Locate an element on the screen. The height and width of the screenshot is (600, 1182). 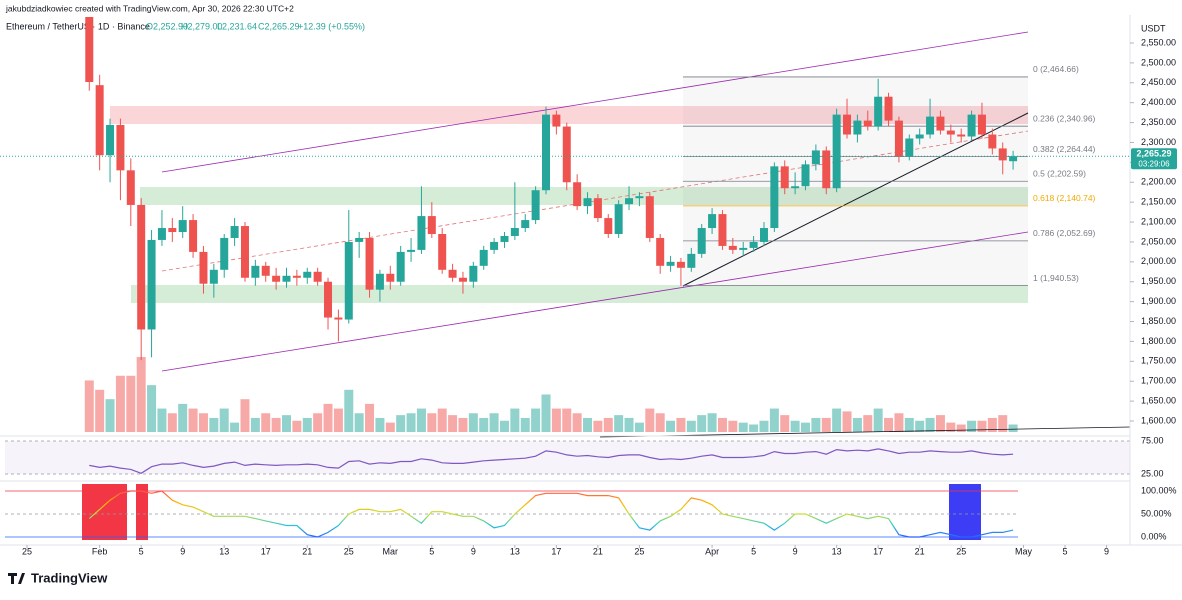
last-price-box is located at coordinates (1154, 159).